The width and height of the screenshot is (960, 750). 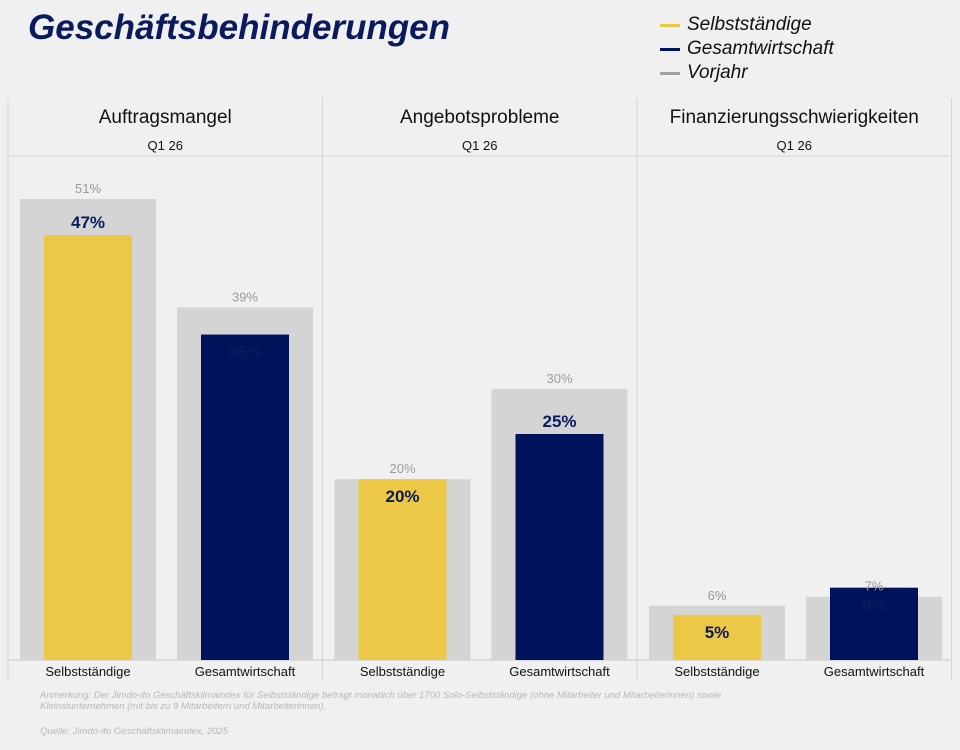 What do you see at coordinates (794, 117) in the screenshot?
I see `panel-title: Finanzierungsschwierigkeiten` at bounding box center [794, 117].